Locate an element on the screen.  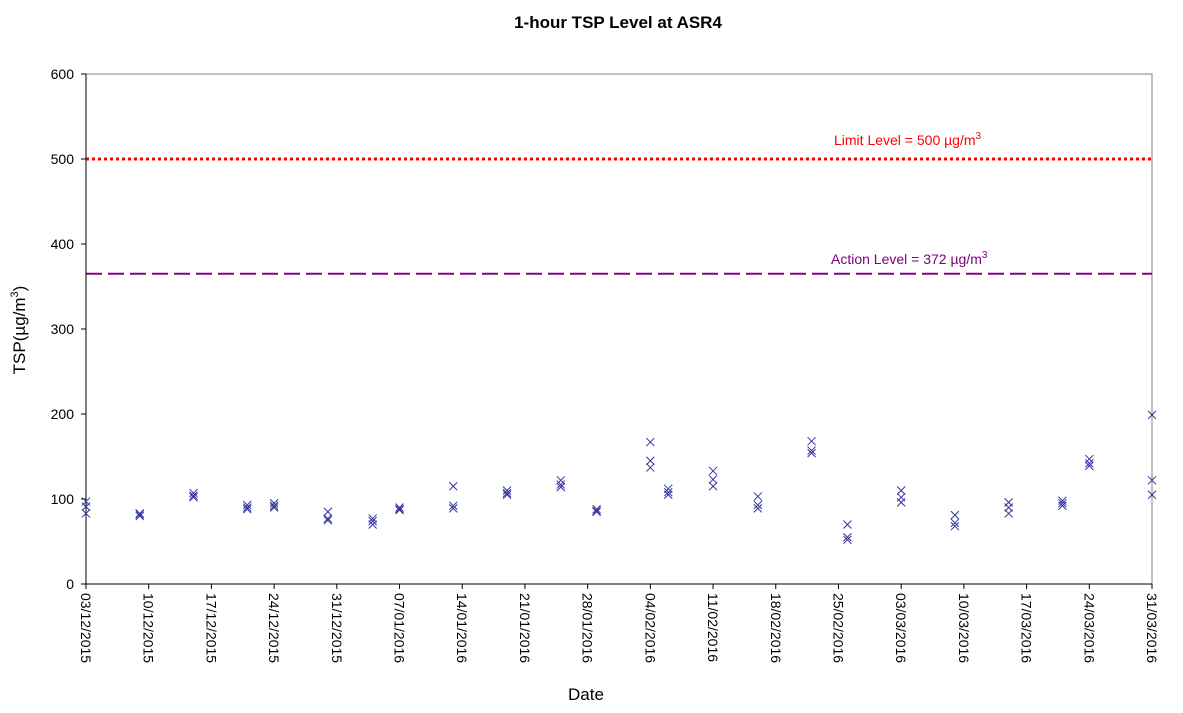
x-tick-label: 25/02/2016 is located at coordinates (838, 628).